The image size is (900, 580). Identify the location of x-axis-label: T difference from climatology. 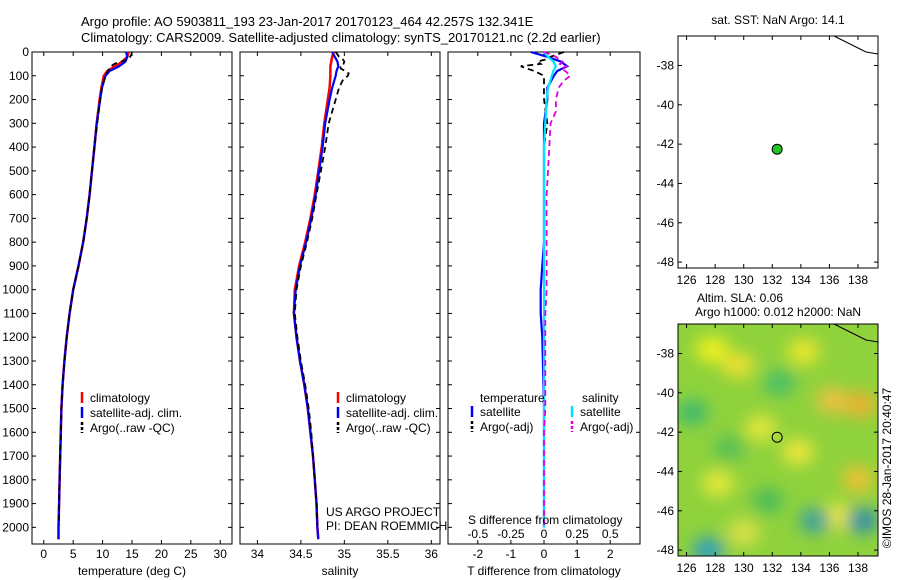
(544, 571).